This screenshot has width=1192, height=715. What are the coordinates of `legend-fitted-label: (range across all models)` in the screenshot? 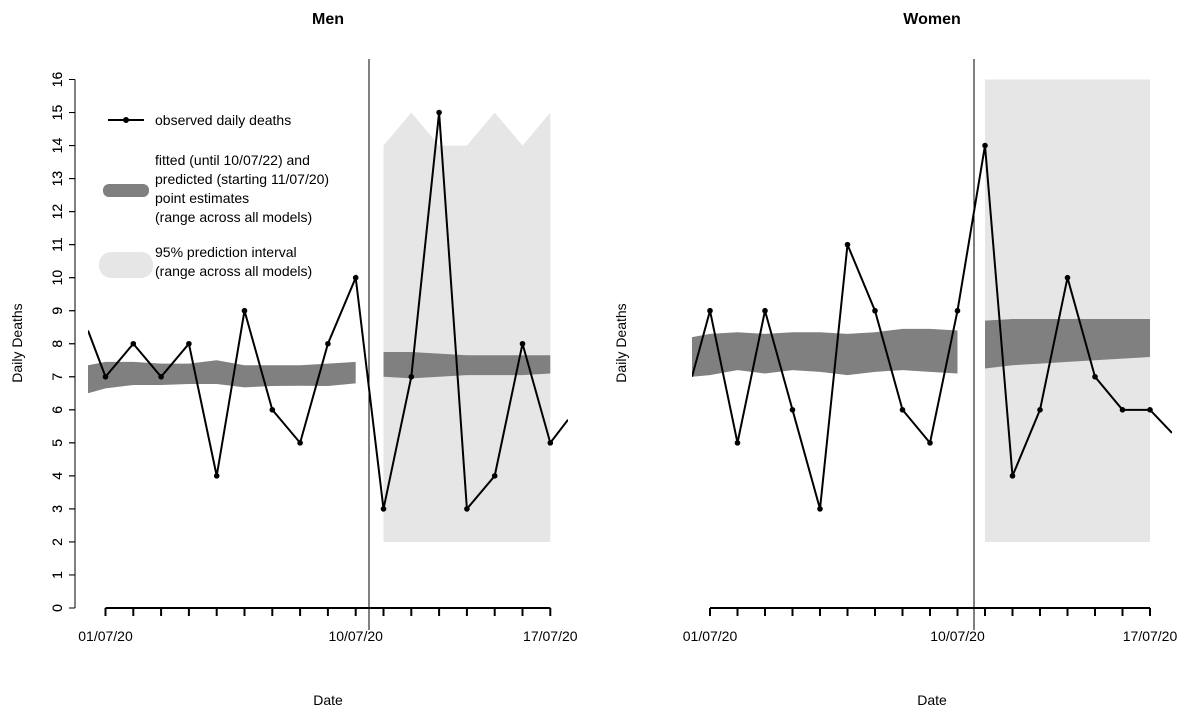 It's located at (233, 217).